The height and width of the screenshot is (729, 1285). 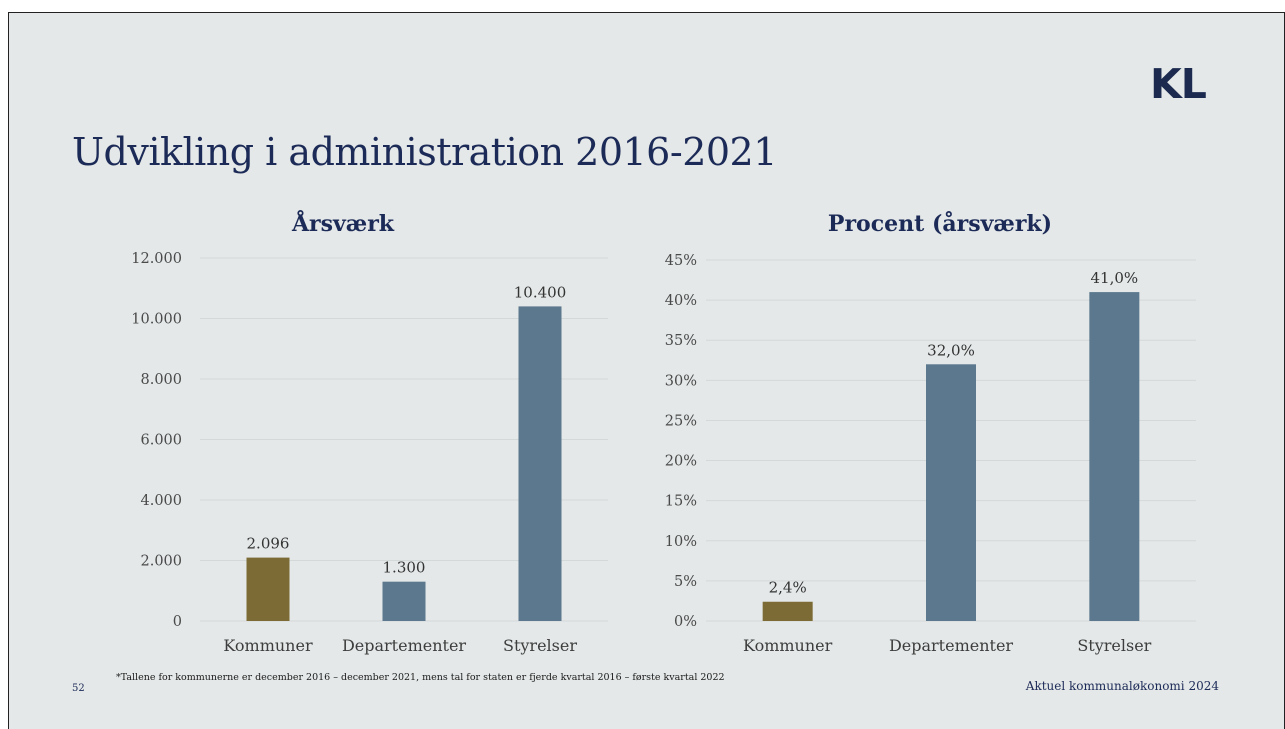 What do you see at coordinates (156, 320) in the screenshot?
I see `y-tick-label: 10.000` at bounding box center [156, 320].